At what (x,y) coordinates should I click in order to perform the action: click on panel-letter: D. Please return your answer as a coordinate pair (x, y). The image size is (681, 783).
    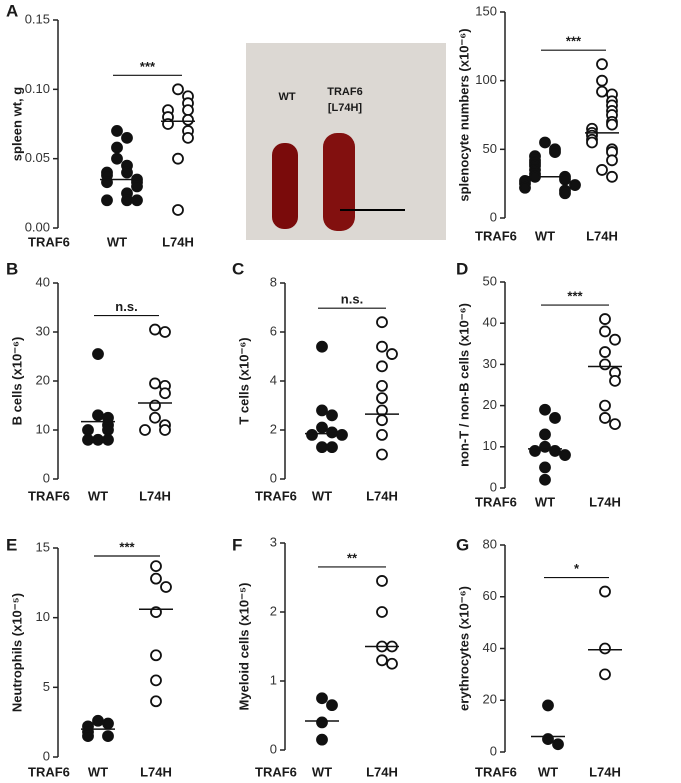
    Looking at the image, I should click on (462, 268).